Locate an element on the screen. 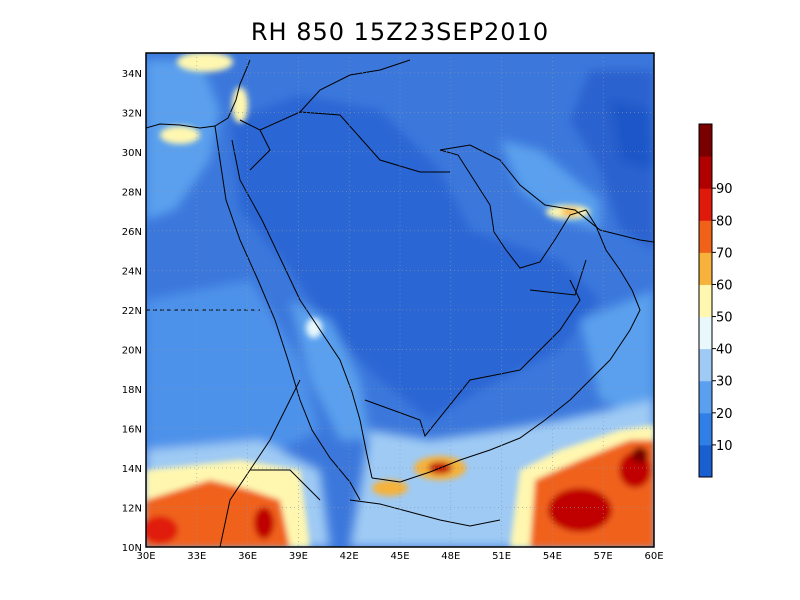 This screenshot has width=800, height=600. lon-tick-label: 30E is located at coordinates (145, 556).